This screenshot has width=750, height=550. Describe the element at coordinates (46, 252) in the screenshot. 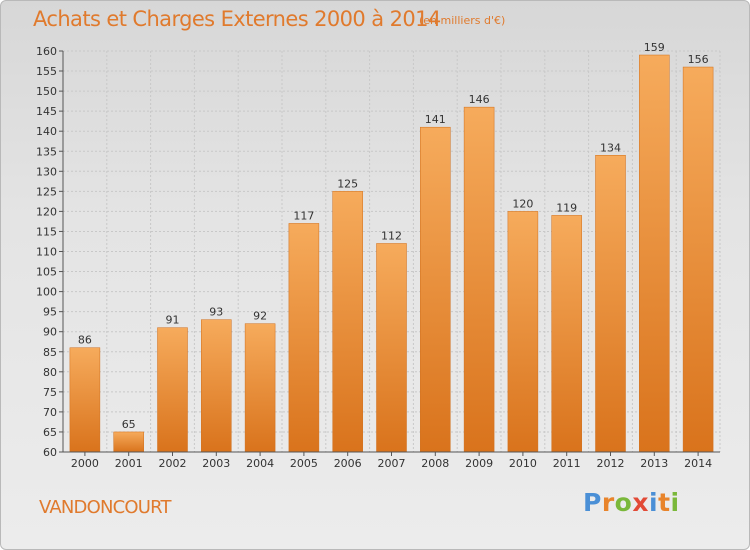

I see `y-tick-label: 110` at that location.